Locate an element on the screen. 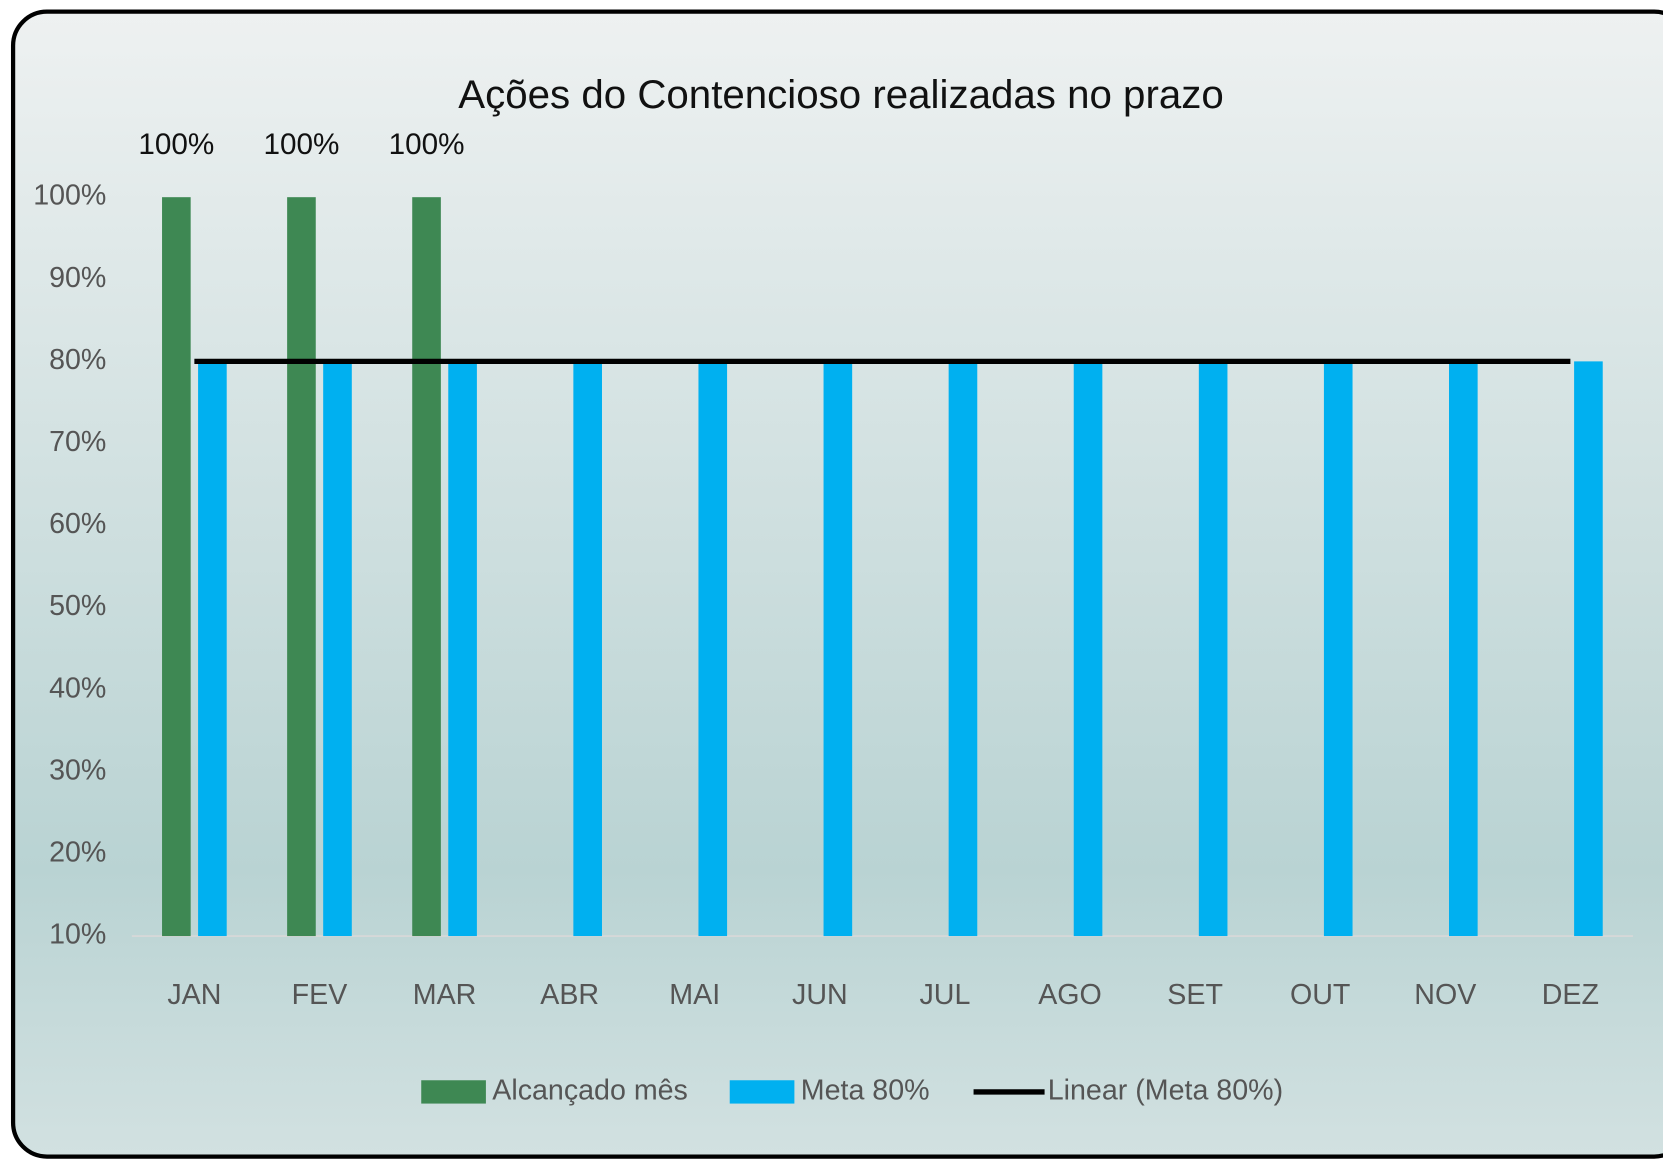  y-tick-label: 80% is located at coordinates (77, 360).